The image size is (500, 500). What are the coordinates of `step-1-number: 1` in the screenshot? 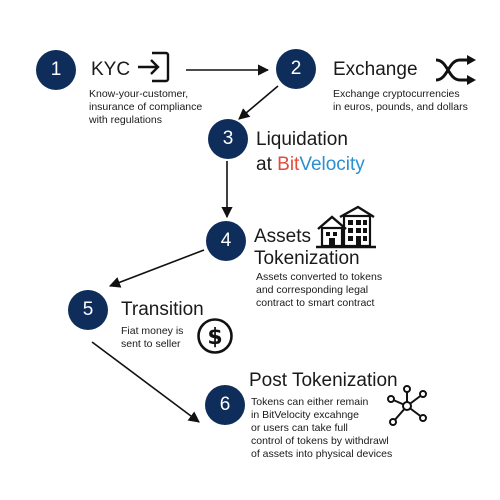 It's located at (56, 70).